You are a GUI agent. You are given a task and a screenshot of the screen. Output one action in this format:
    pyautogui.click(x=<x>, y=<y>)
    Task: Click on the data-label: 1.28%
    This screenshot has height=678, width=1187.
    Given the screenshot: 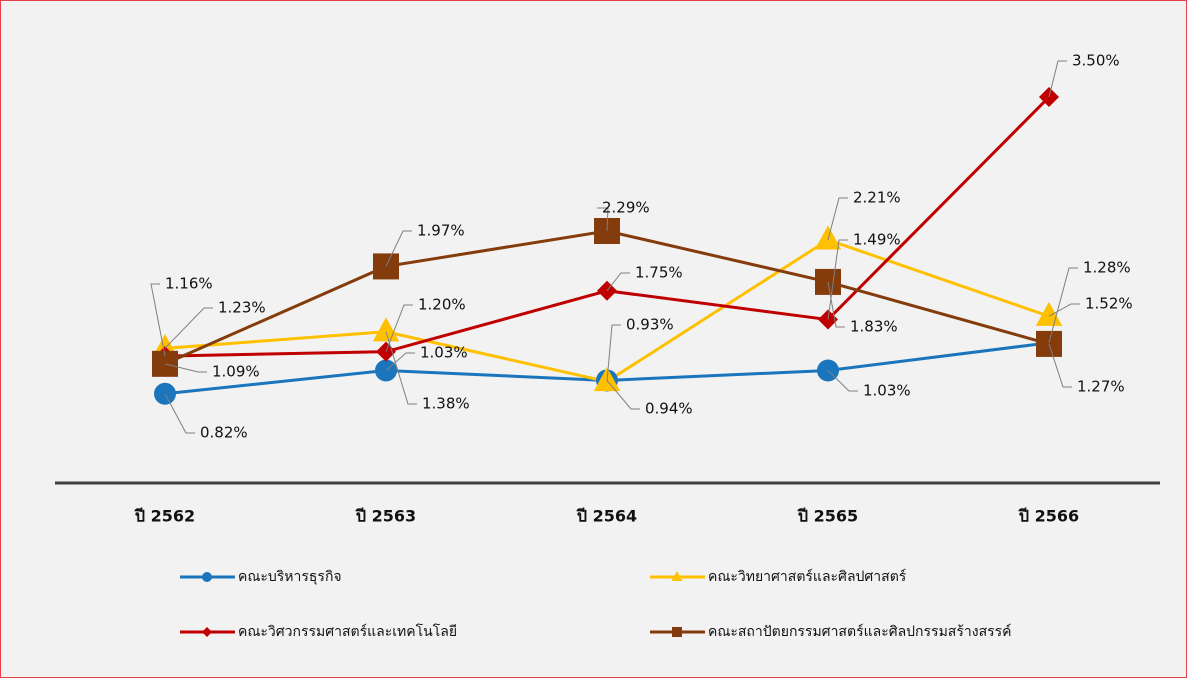 What is the action you would take?
    pyautogui.click(x=1107, y=268)
    